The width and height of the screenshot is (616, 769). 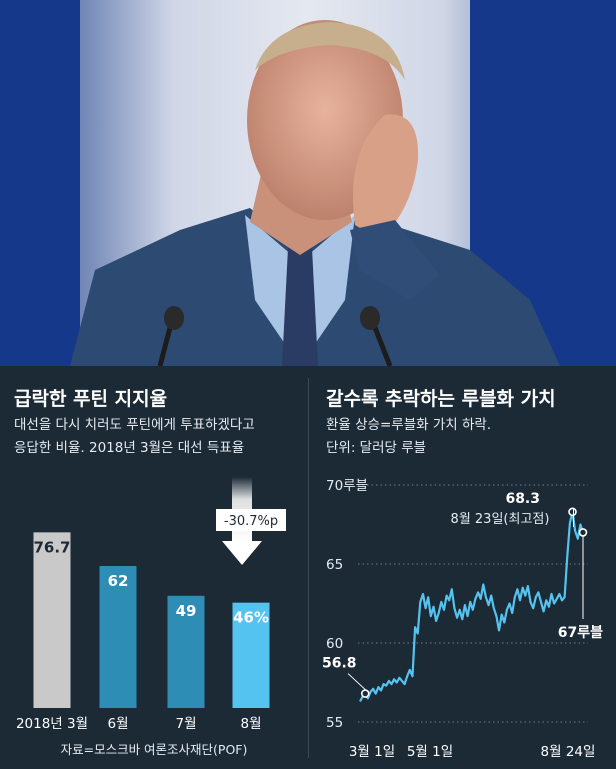 What do you see at coordinates (186, 611) in the screenshot?
I see `bar-value-label: 49` at bounding box center [186, 611].